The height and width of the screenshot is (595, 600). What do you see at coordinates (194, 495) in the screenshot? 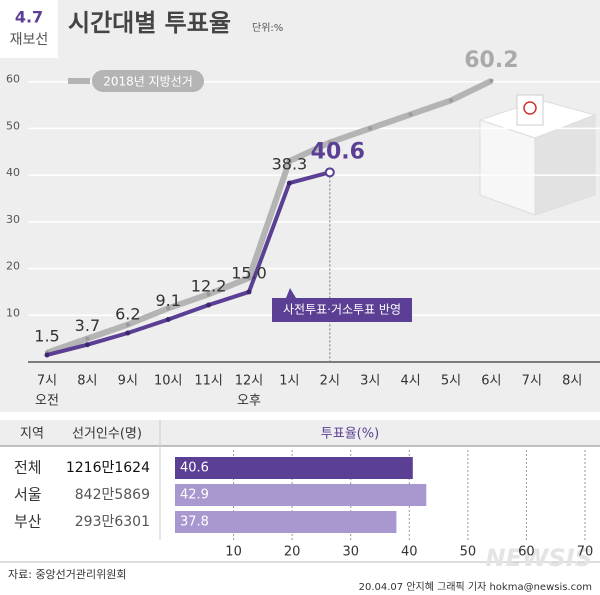
I see `value-label: 42.9` at bounding box center [194, 495].